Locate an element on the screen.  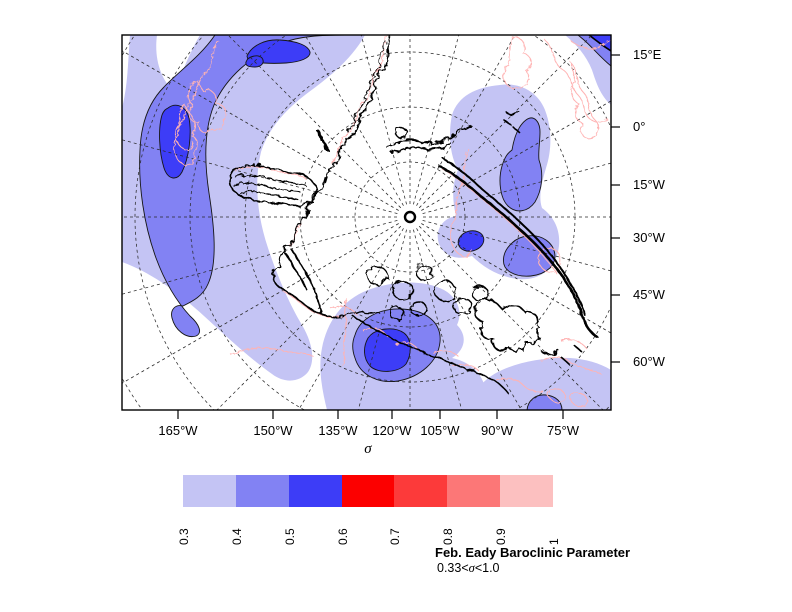
colorbar-tick-label: 1 is located at coordinates (554, 541).